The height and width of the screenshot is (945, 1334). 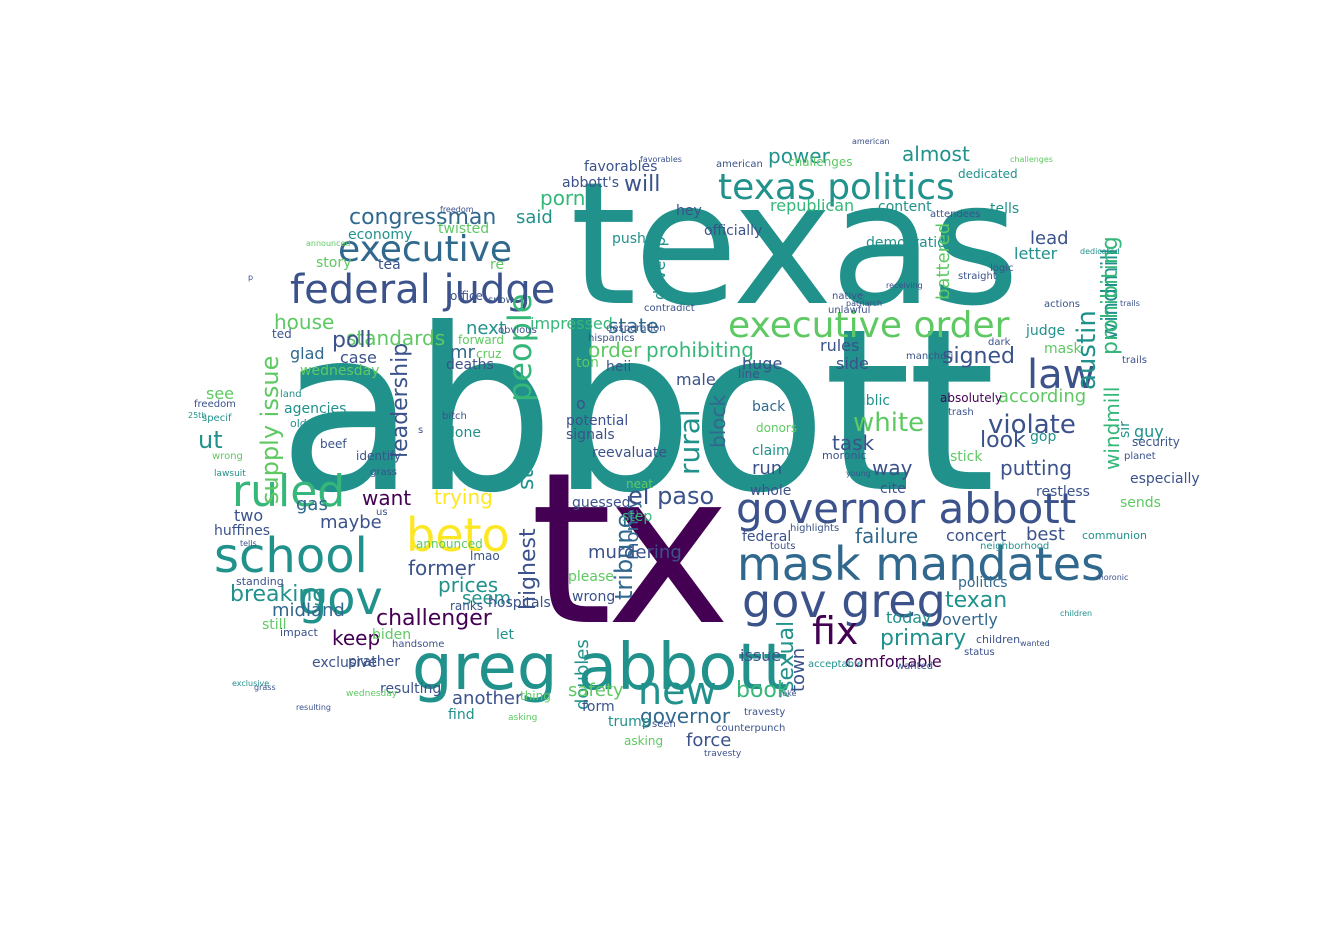 I want to click on cloud-word: prohibiting, so click(x=700, y=350).